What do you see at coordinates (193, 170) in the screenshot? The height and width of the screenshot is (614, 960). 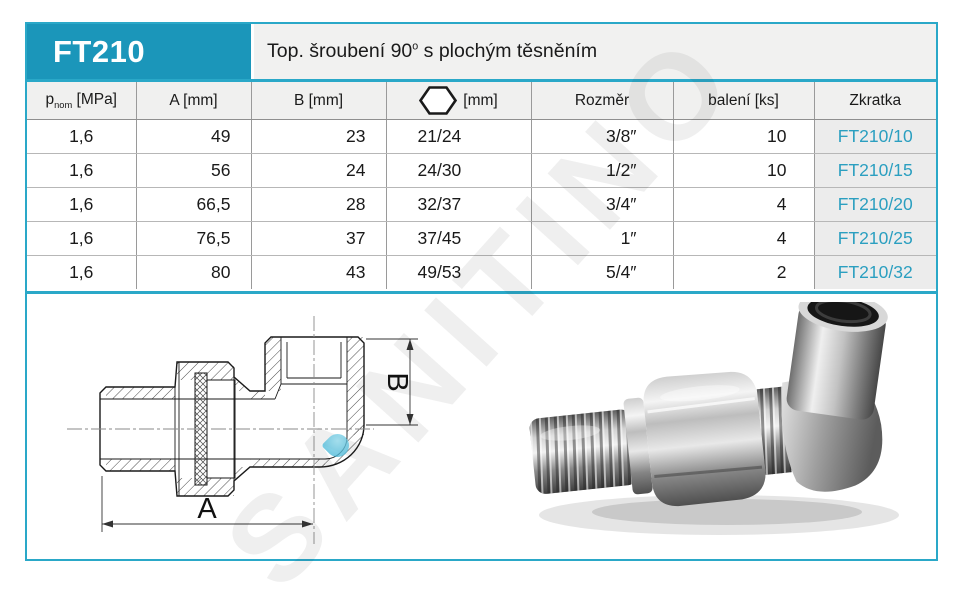 I see `cell-a: 56` at bounding box center [193, 170].